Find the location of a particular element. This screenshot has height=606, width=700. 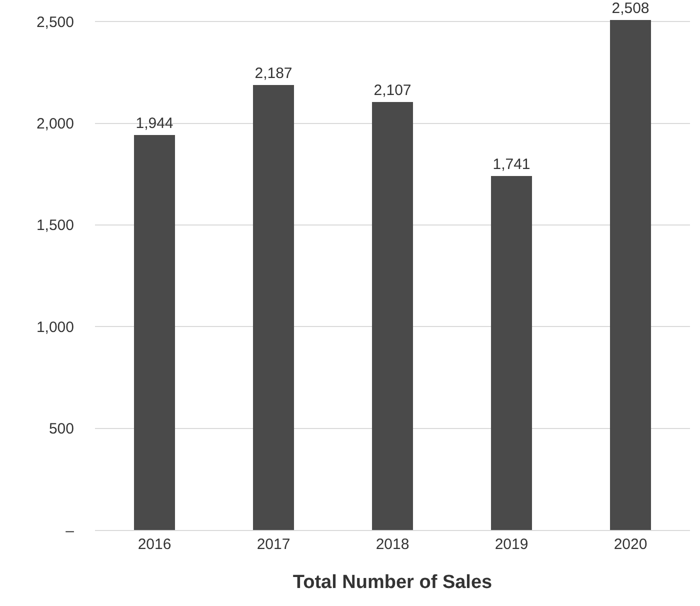

data-label: 1,741 is located at coordinates (511, 164).